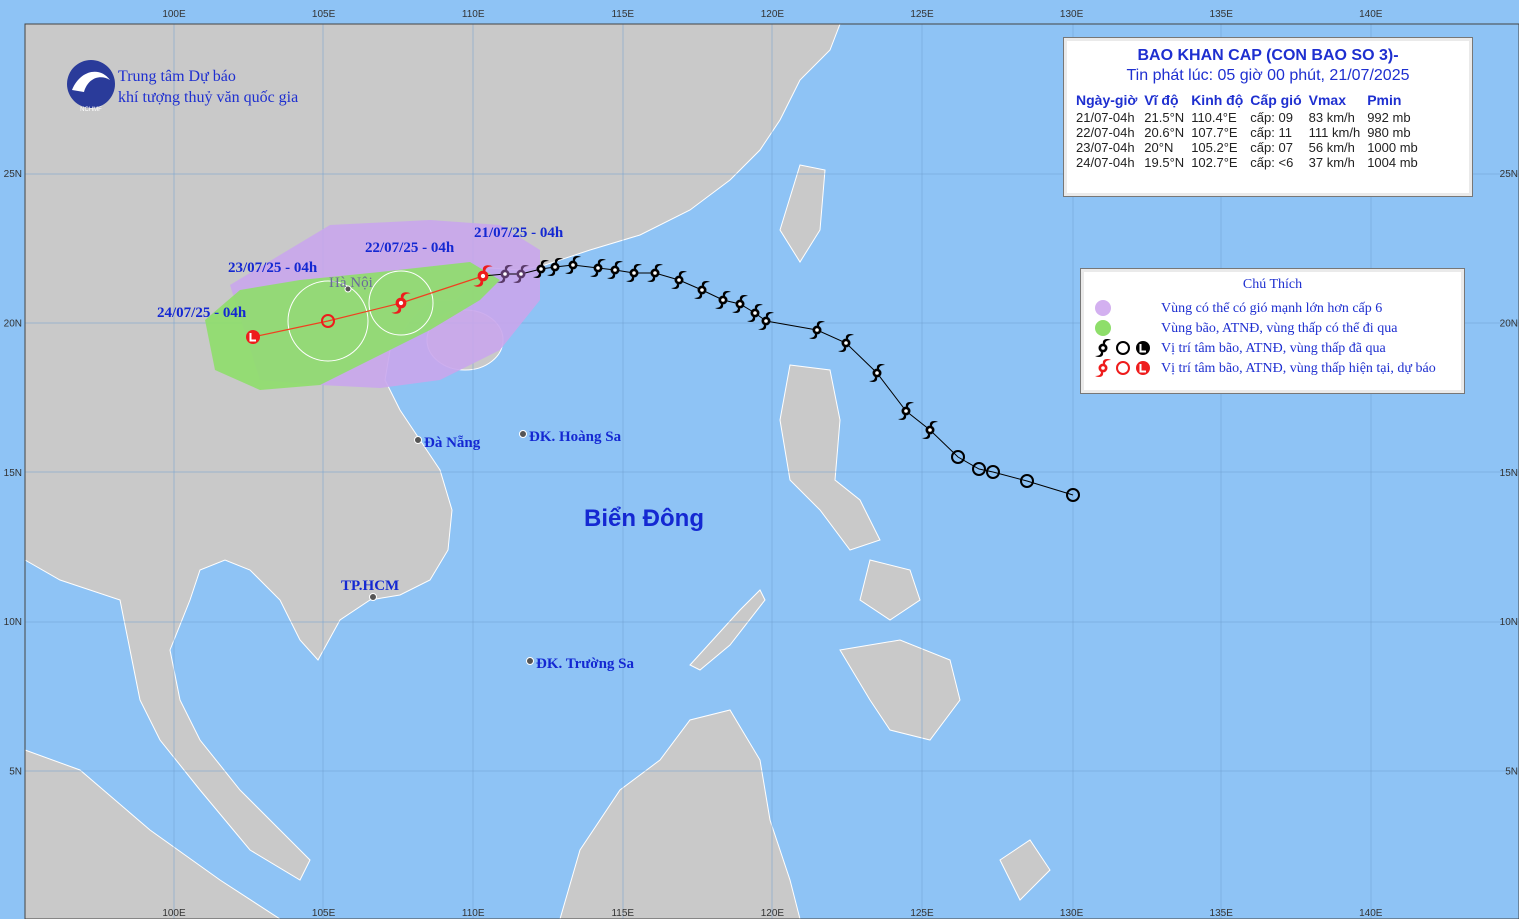 The width and height of the screenshot is (1519, 919). What do you see at coordinates (1164, 132) in the screenshot?
I see `table-cell: 20.6°N` at bounding box center [1164, 132].